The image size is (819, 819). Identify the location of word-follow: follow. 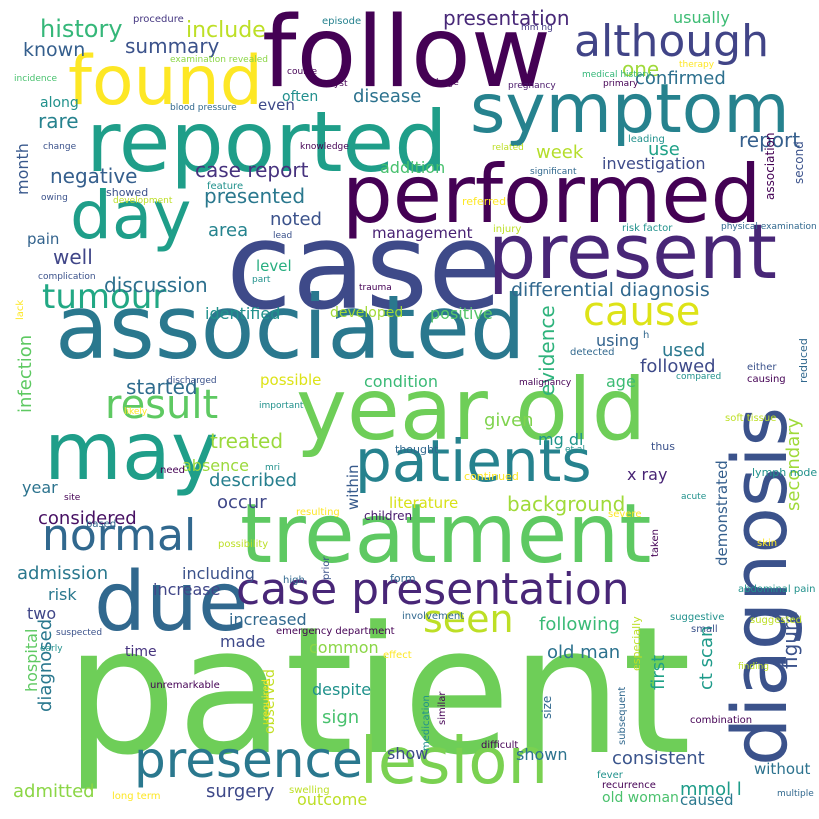
(407, 55).